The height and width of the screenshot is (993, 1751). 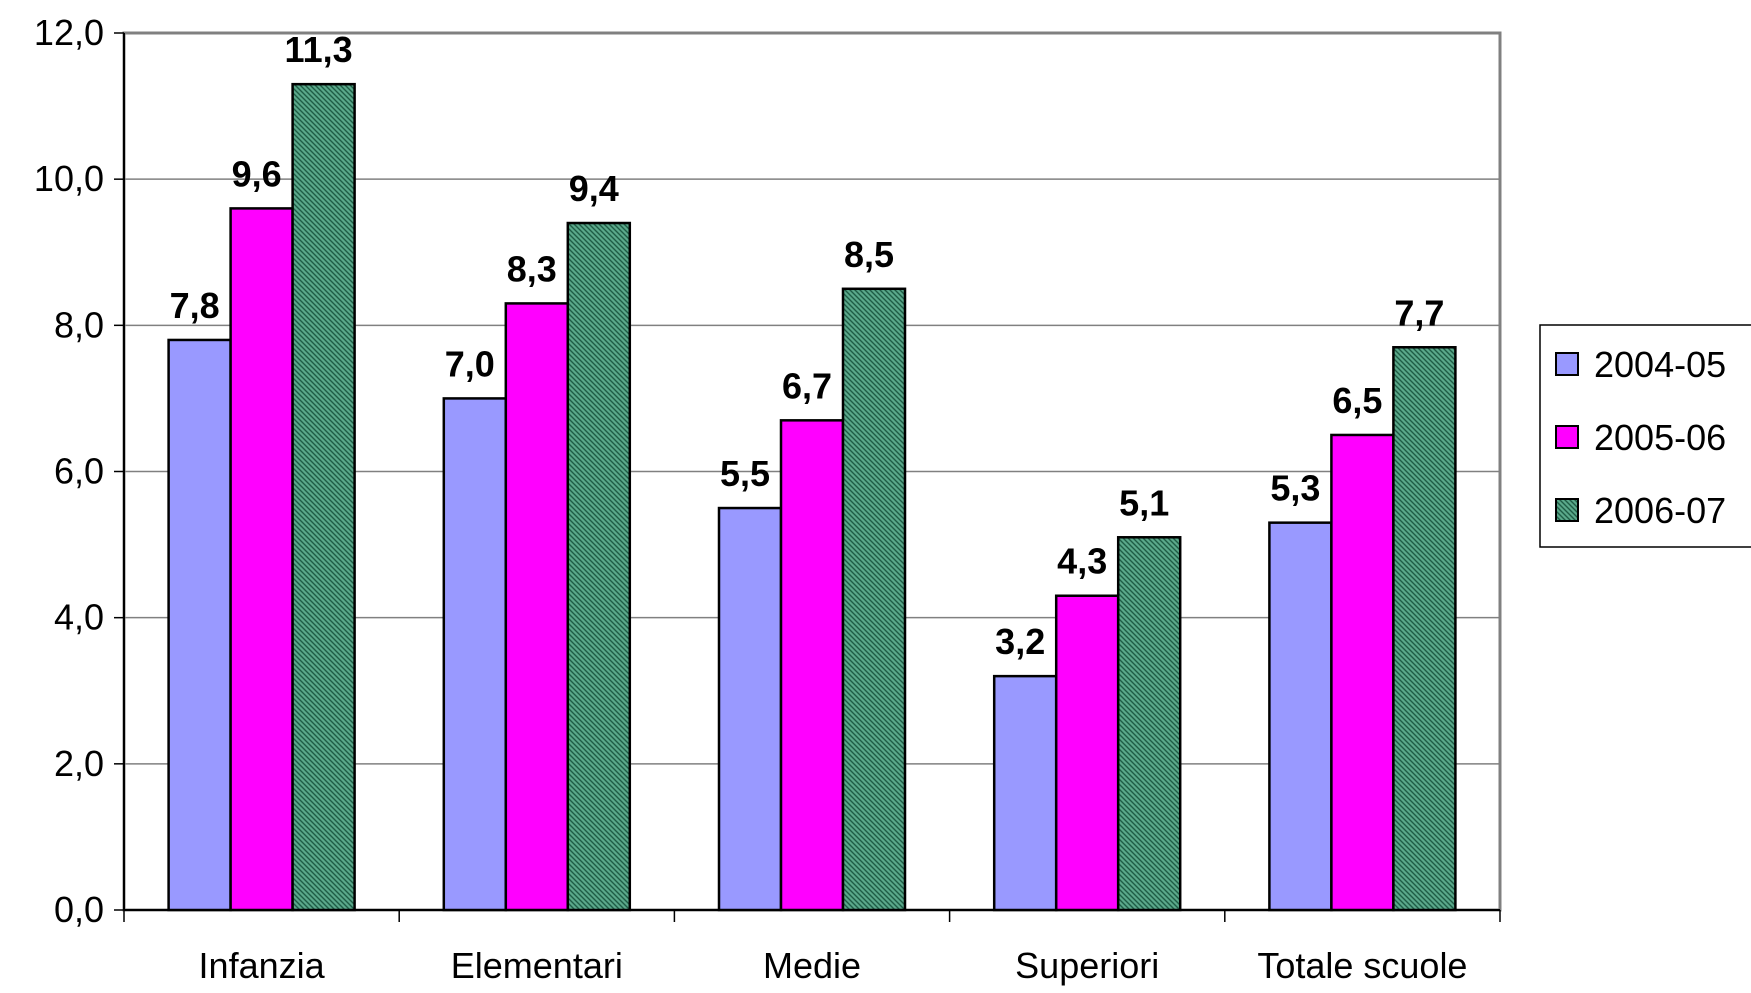 I want to click on x-tick-label: Elementari, so click(x=537, y=965).